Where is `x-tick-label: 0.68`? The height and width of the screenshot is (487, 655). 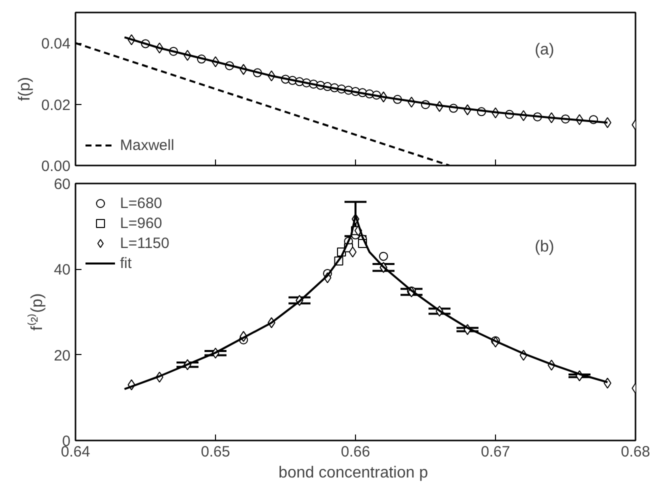
x-tick-label: 0.68 is located at coordinates (635, 452).